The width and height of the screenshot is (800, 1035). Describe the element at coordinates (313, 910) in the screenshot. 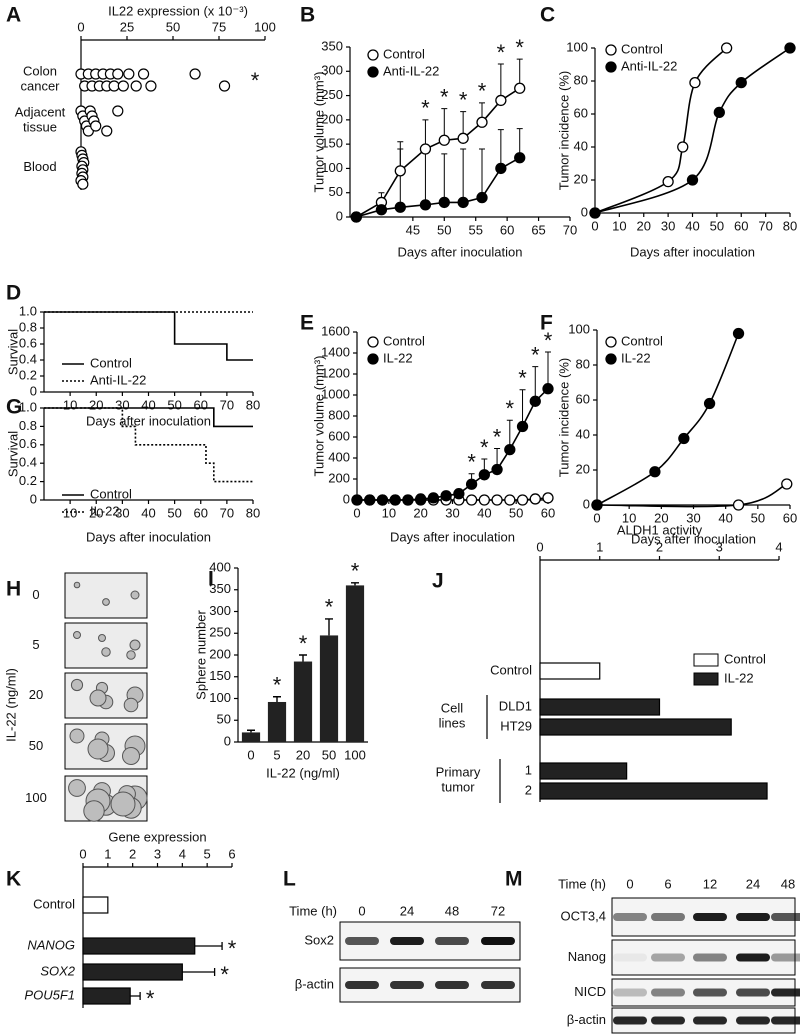

I see `time-label: Time (h)` at that location.